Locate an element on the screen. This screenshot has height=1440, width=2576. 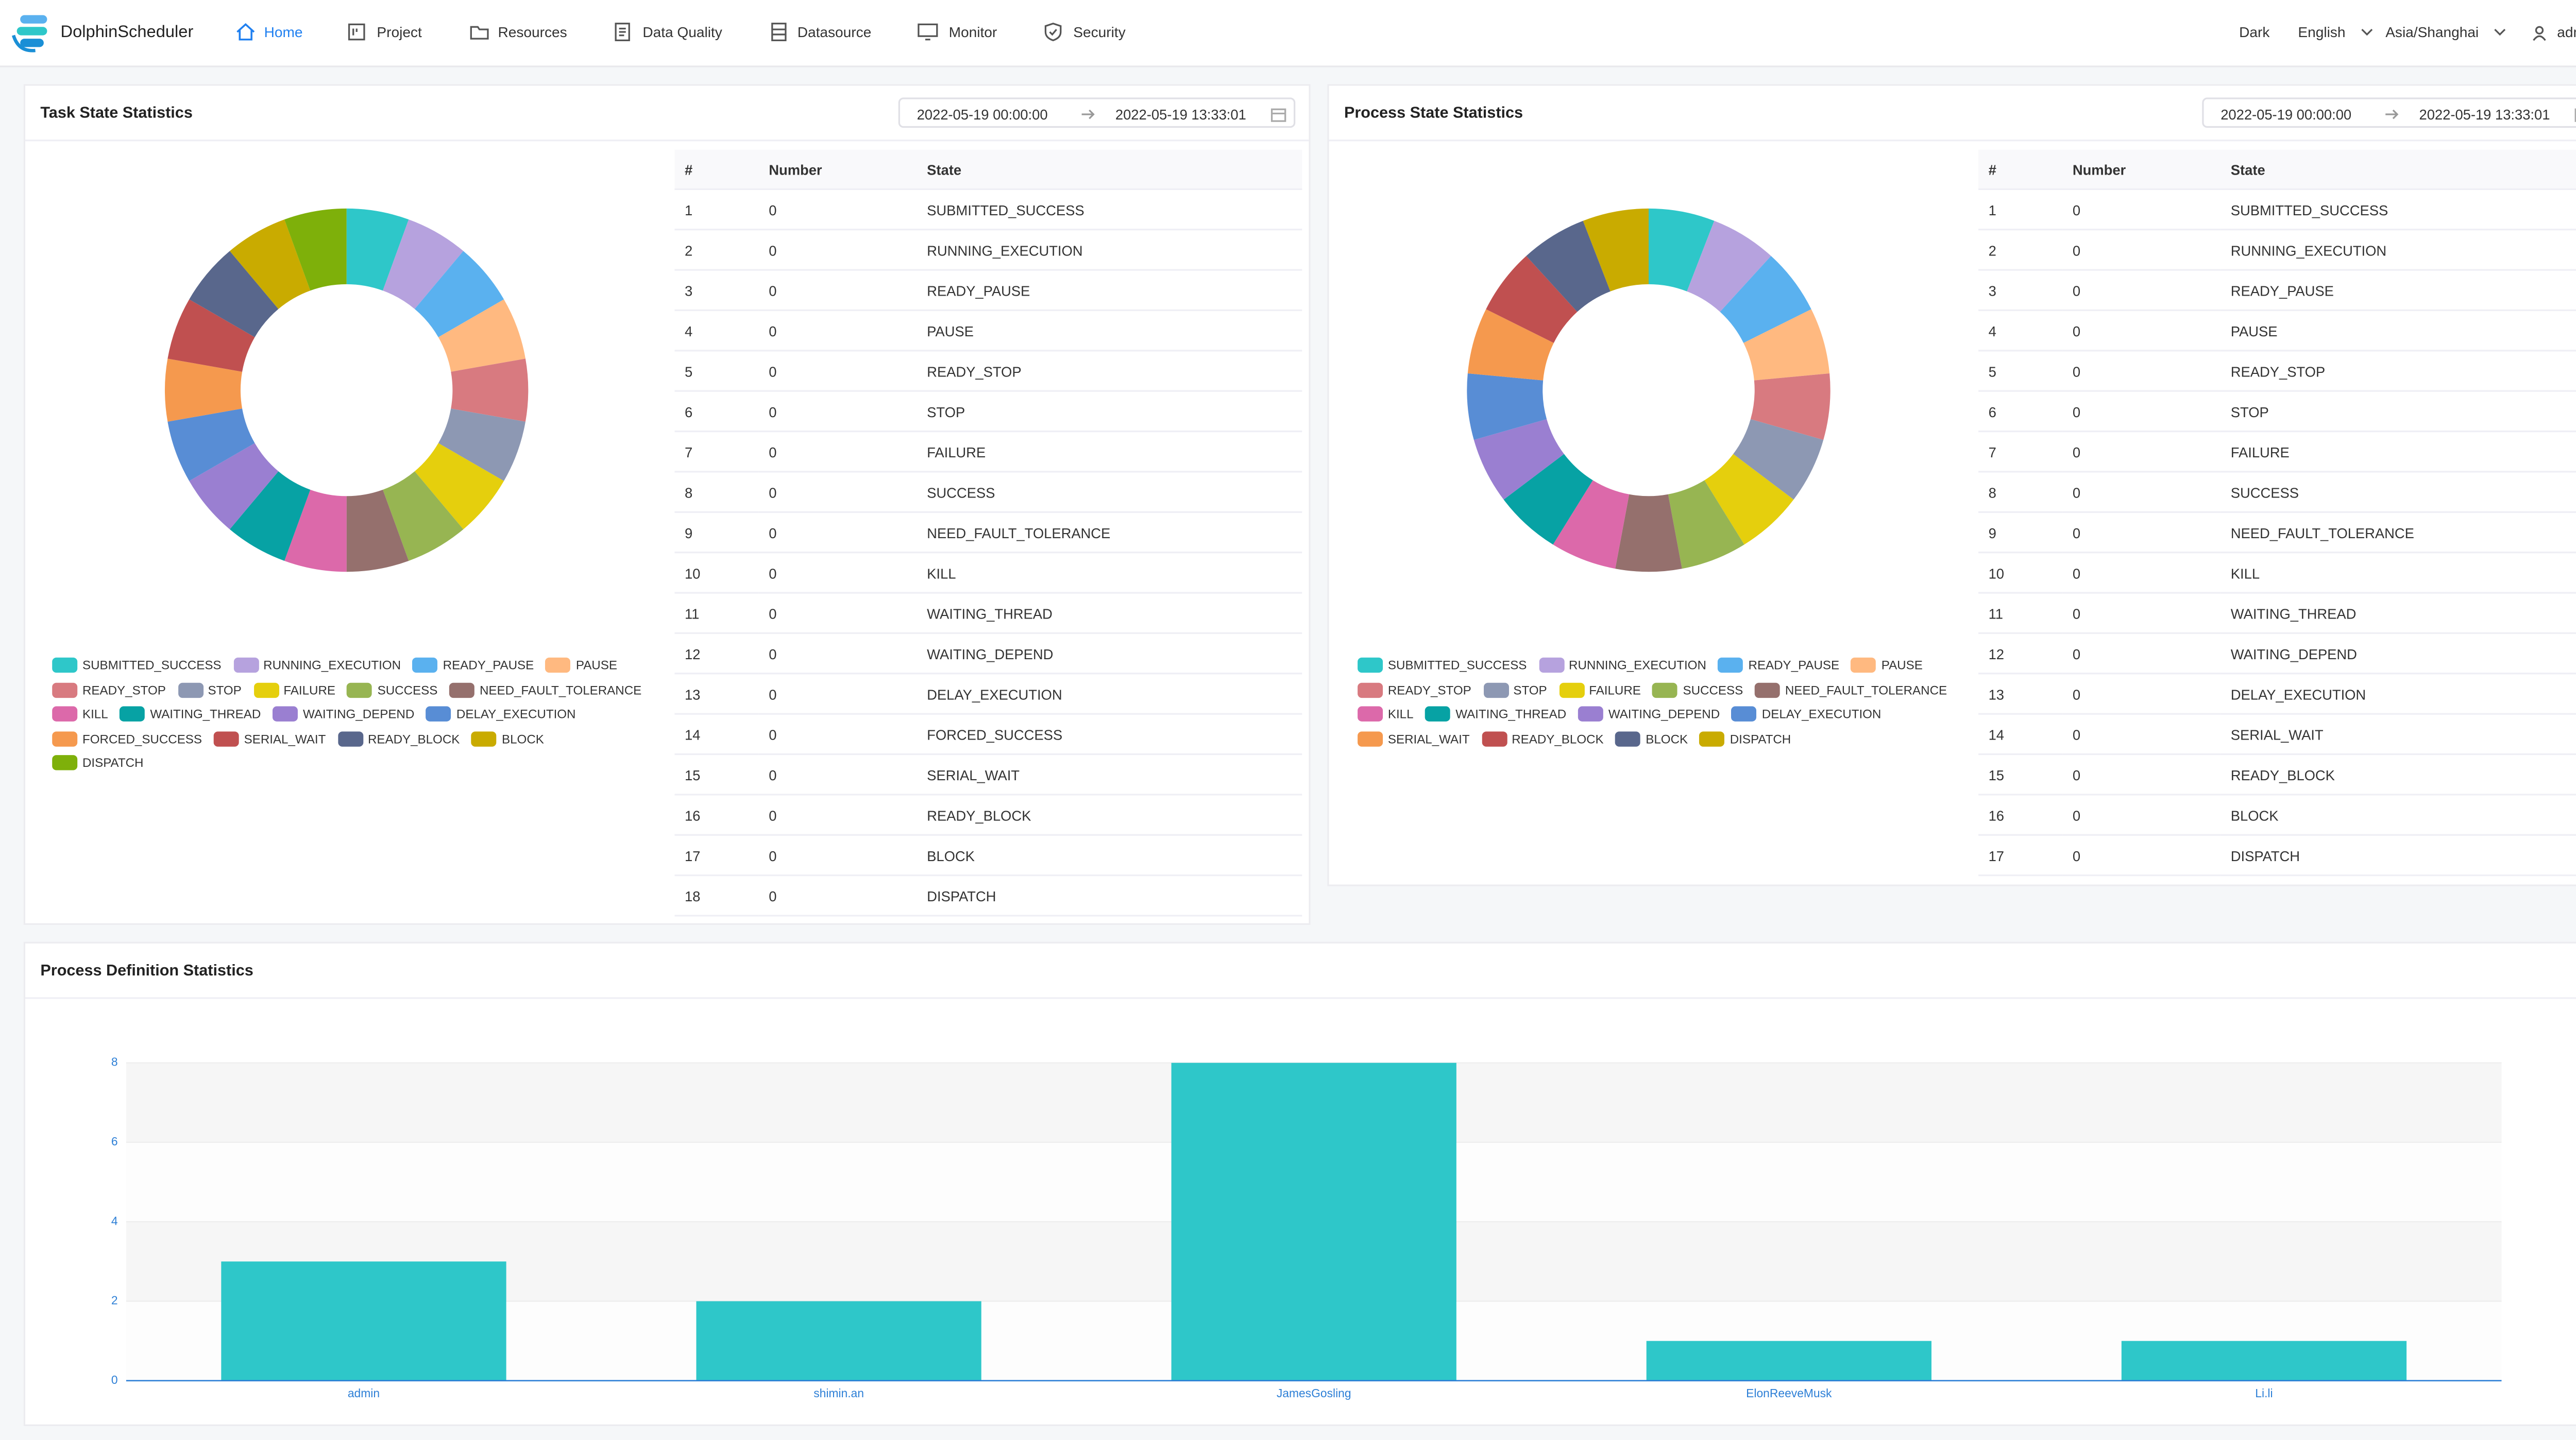
table-cell: 14 is located at coordinates (716, 735).